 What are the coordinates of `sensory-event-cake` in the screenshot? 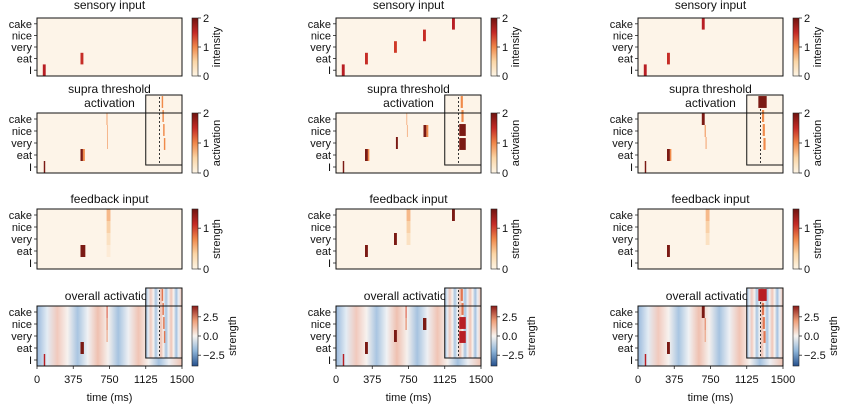 It's located at (703, 24).